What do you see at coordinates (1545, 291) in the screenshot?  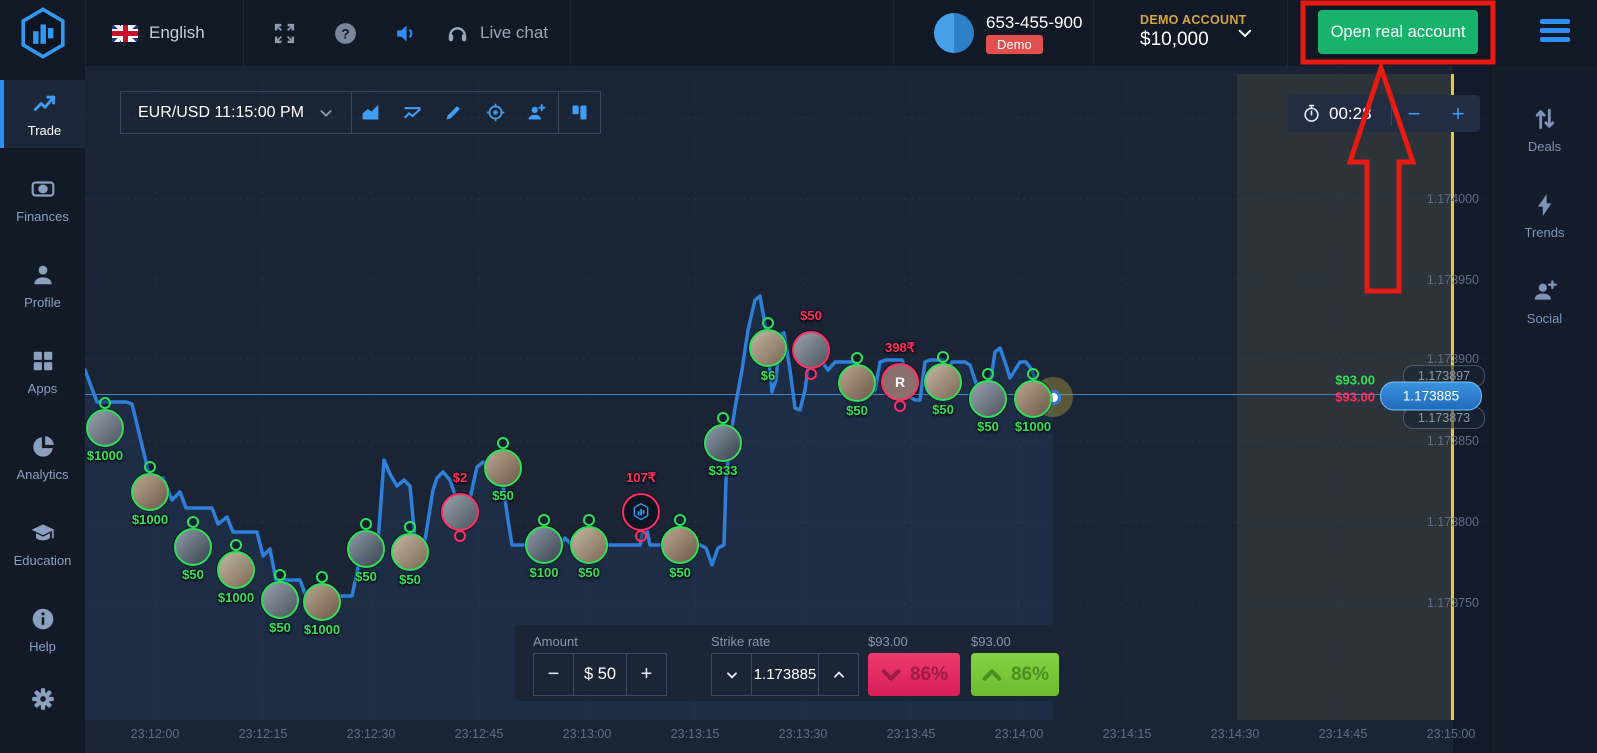 I see `person-plus-icon` at bounding box center [1545, 291].